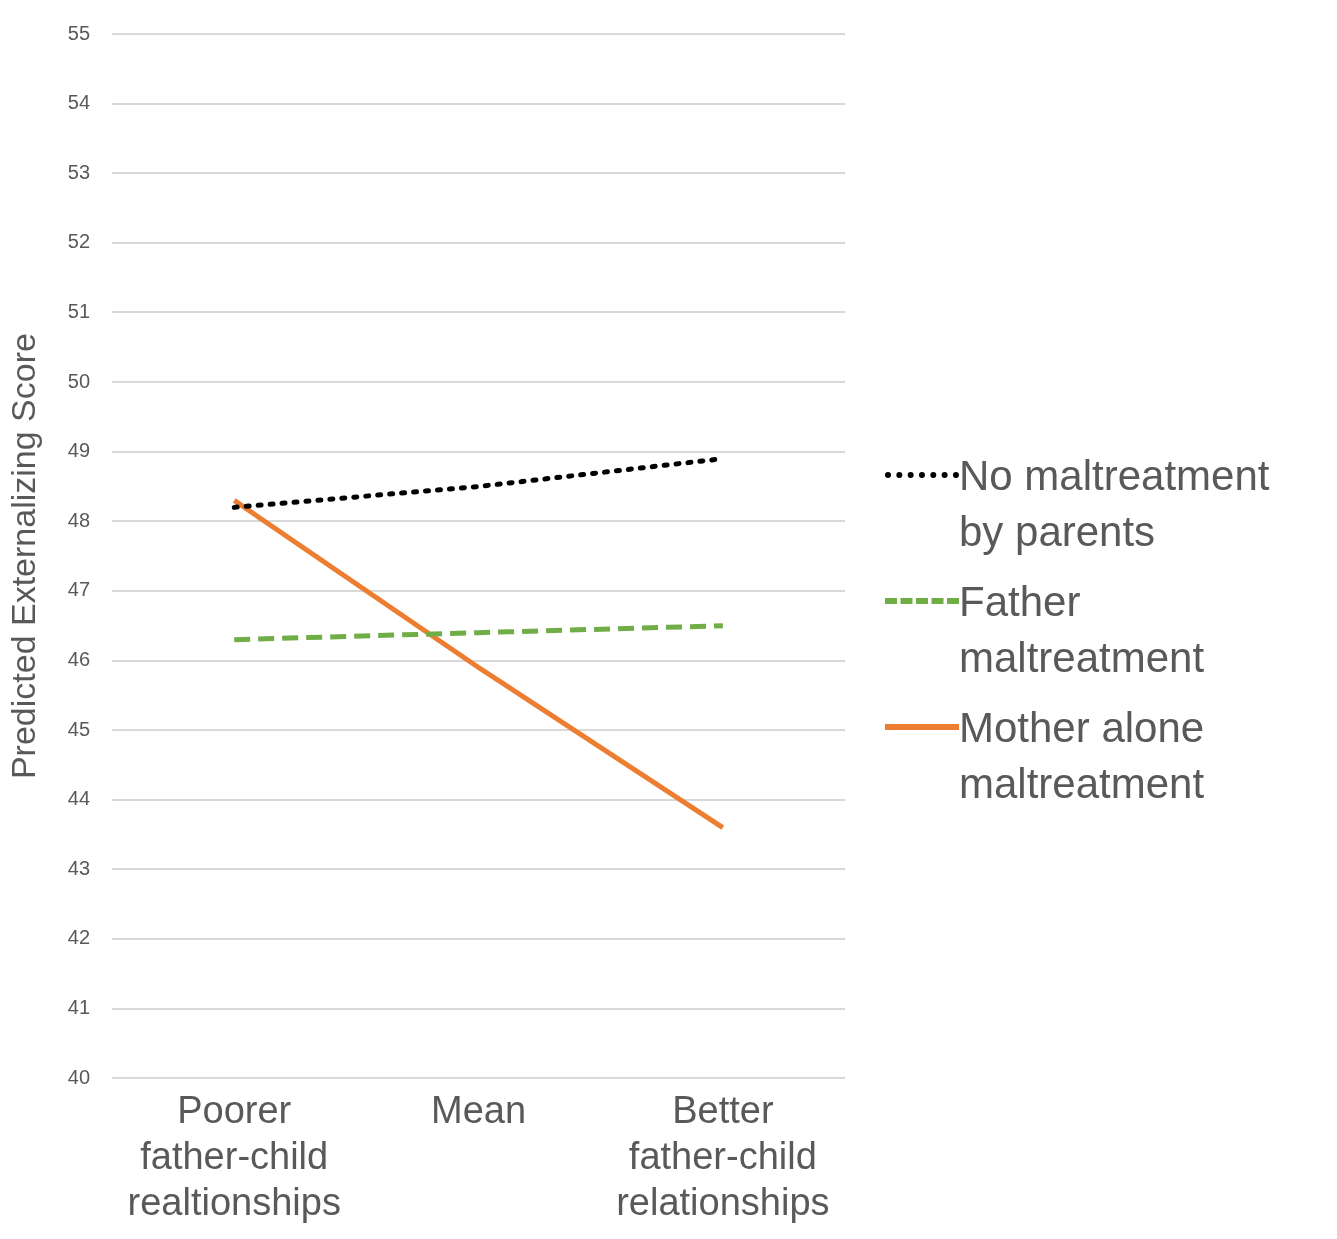 This screenshot has width=1337, height=1239. What do you see at coordinates (79, 450) in the screenshot?
I see `y-tick-label: 49` at bounding box center [79, 450].